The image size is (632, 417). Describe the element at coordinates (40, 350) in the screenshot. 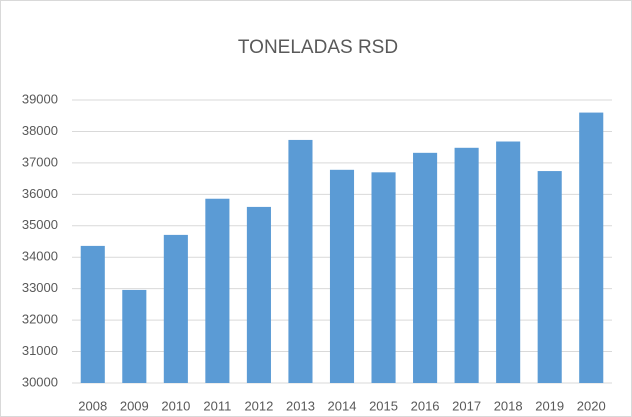

I see `y-tick-label: 31000` at that location.